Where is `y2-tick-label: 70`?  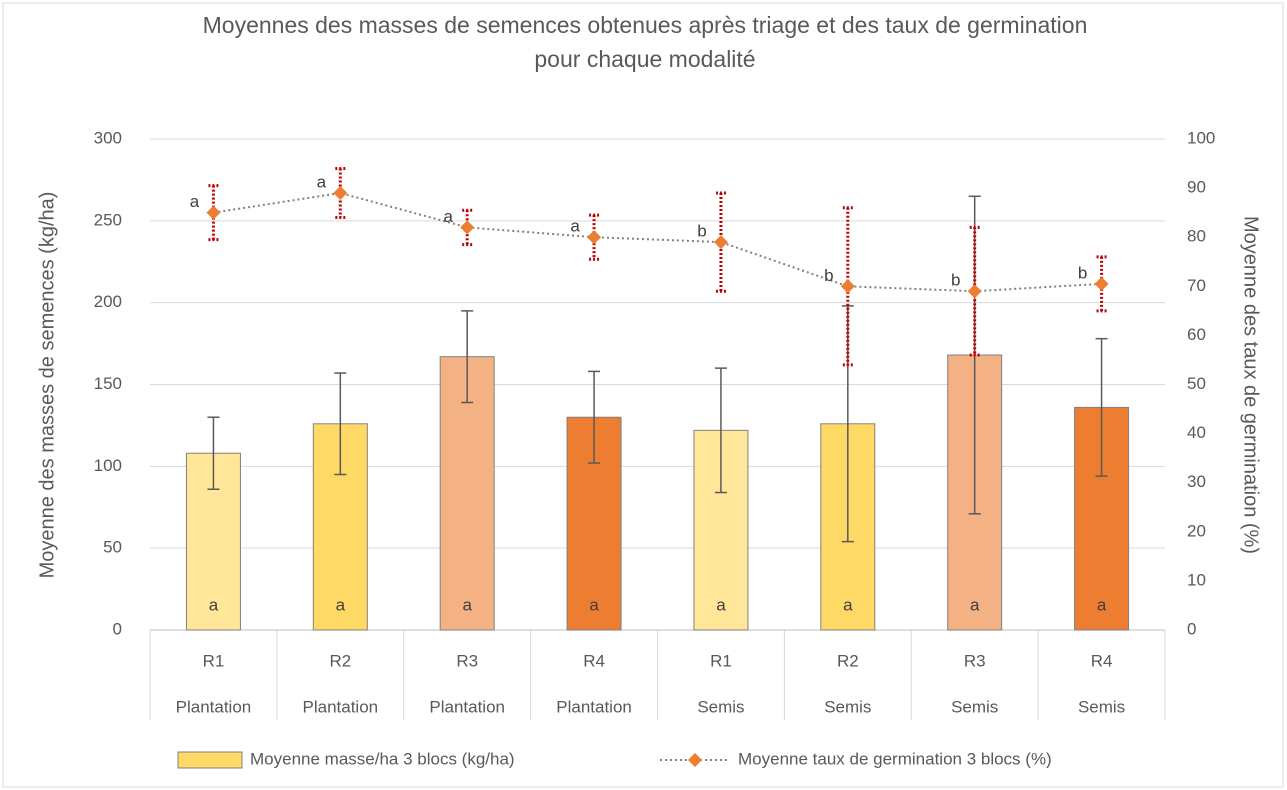
y2-tick-label: 70 is located at coordinates (1196, 285).